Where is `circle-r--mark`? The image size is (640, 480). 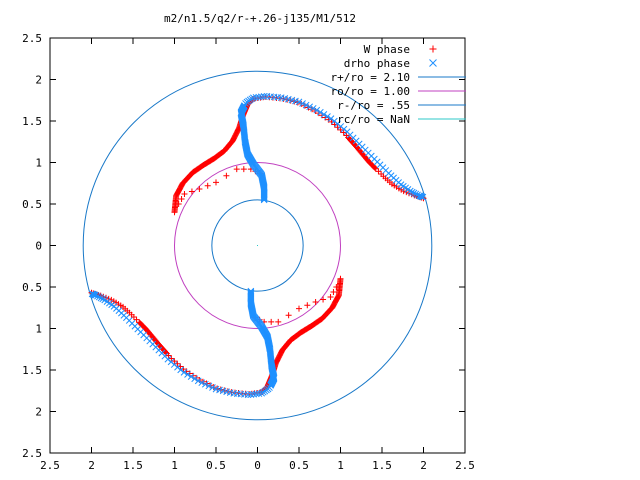 circle-r--mark is located at coordinates (257, 245).